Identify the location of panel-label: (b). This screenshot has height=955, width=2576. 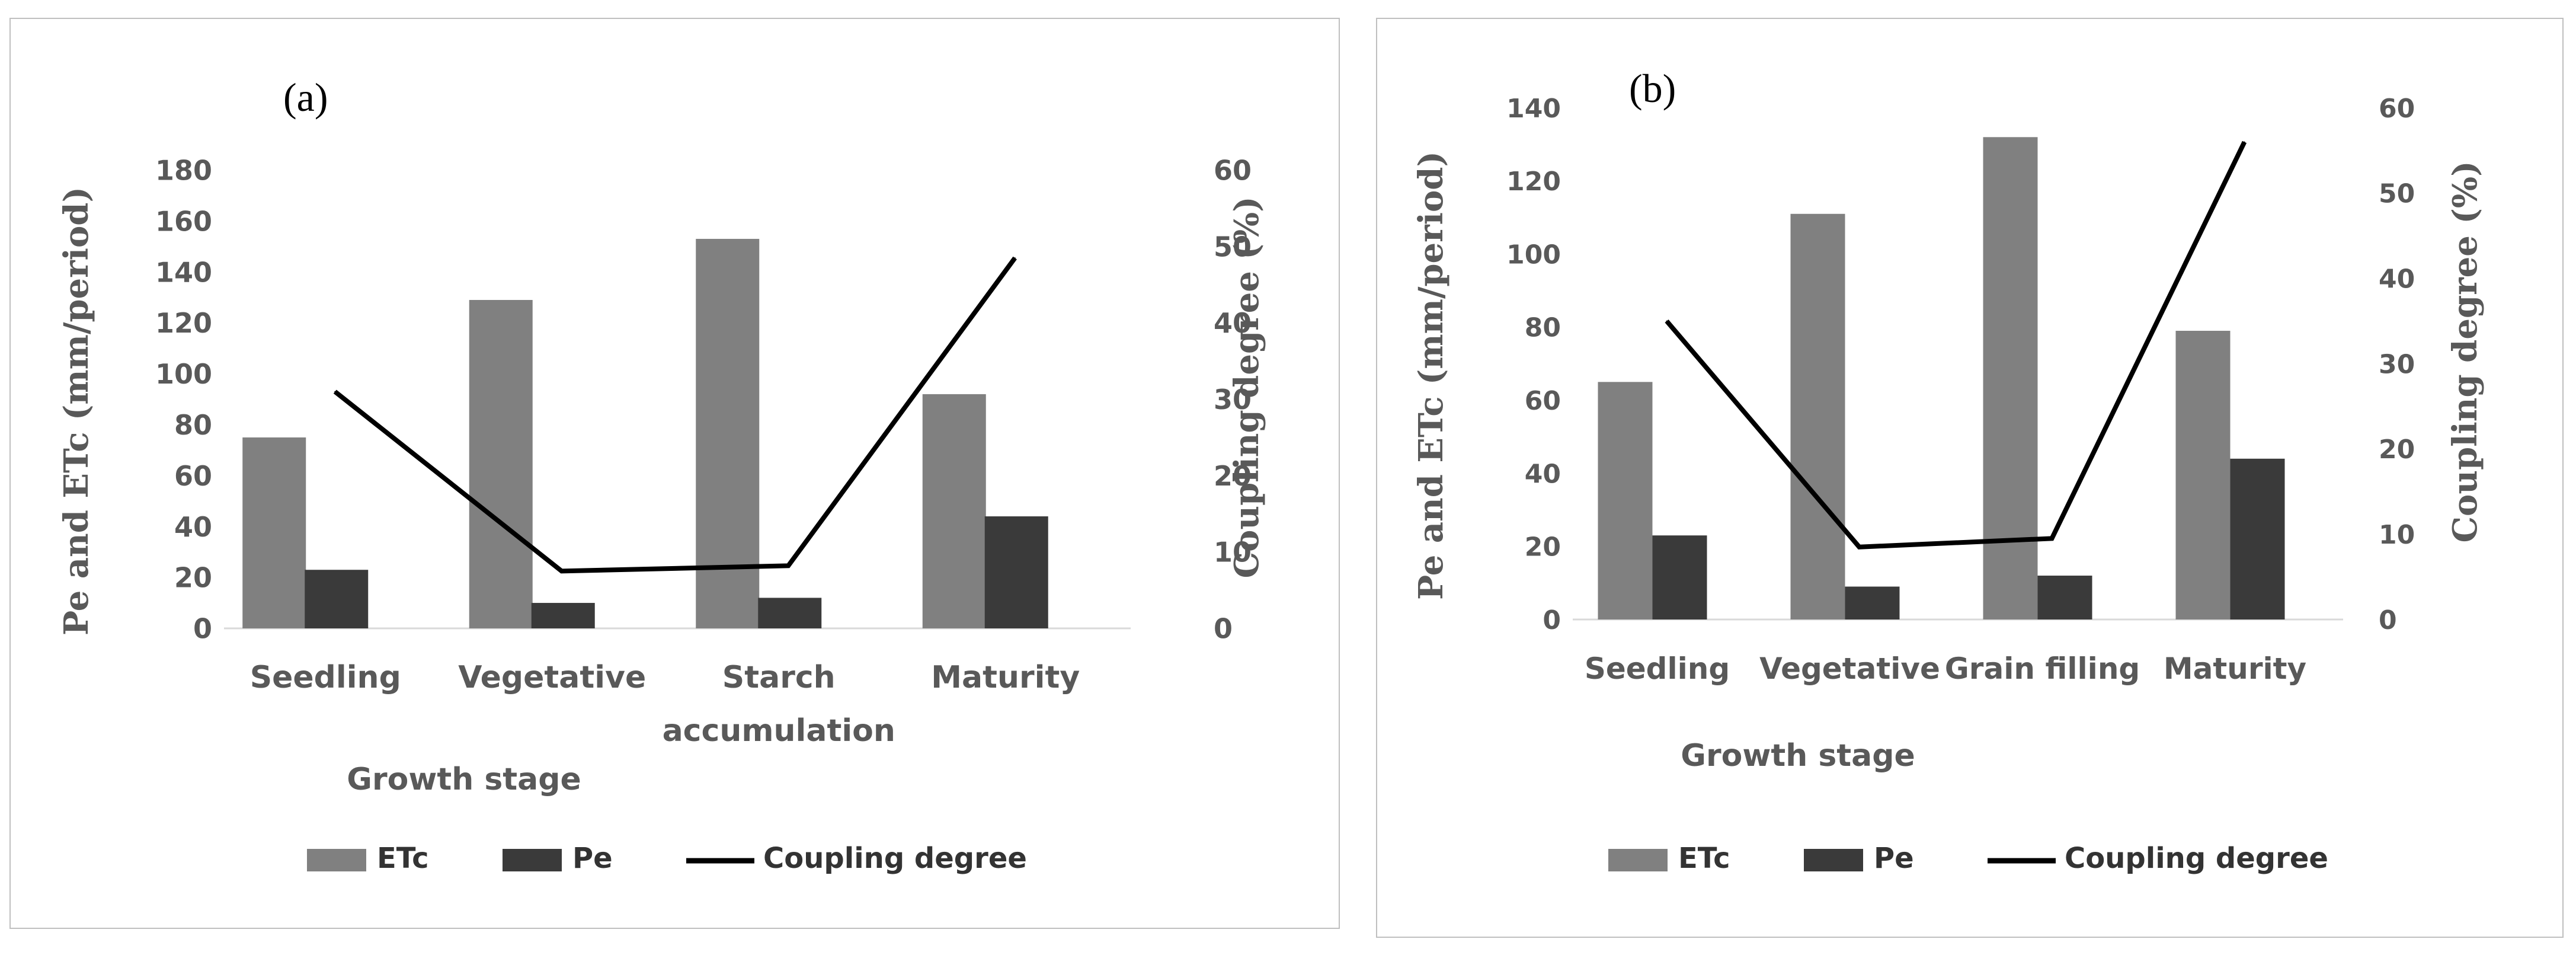
(1652, 88).